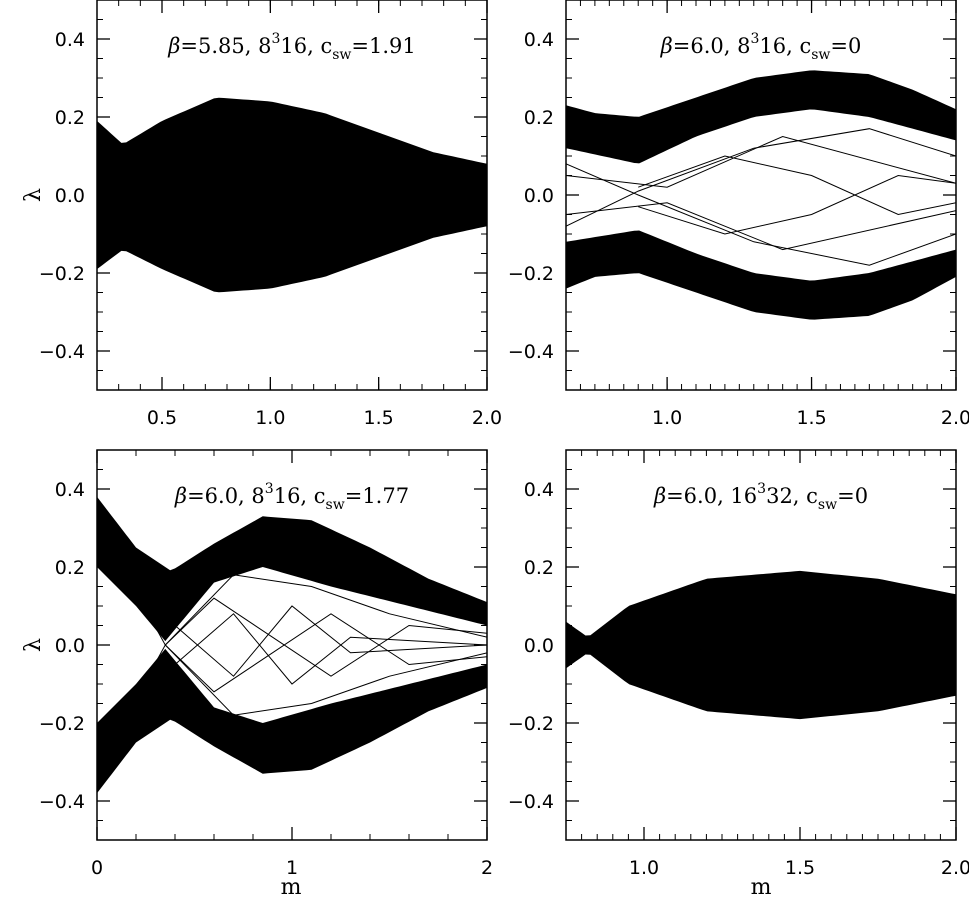 The image size is (969, 906). Describe the element at coordinates (760, 497) in the screenshot. I see `panel-title: β=6.0, 16332, csw=0` at that location.